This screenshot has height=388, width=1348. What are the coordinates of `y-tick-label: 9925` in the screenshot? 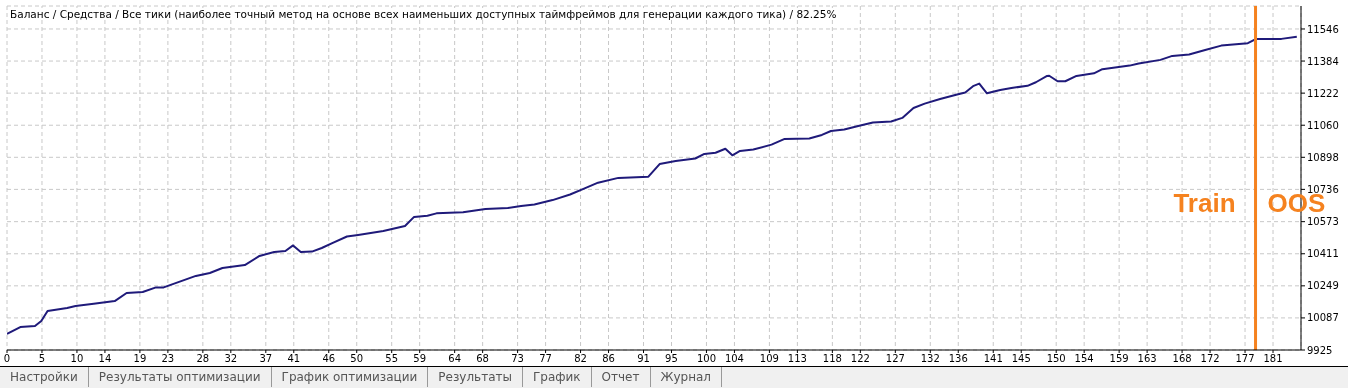 It's located at (1320, 350).